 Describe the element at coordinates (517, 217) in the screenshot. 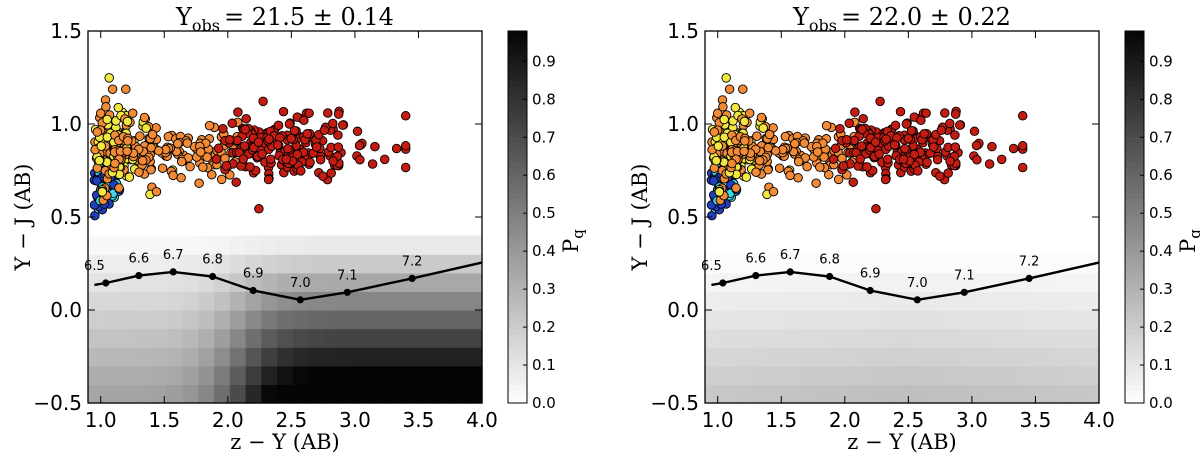

I see `colorbar-frame` at that location.